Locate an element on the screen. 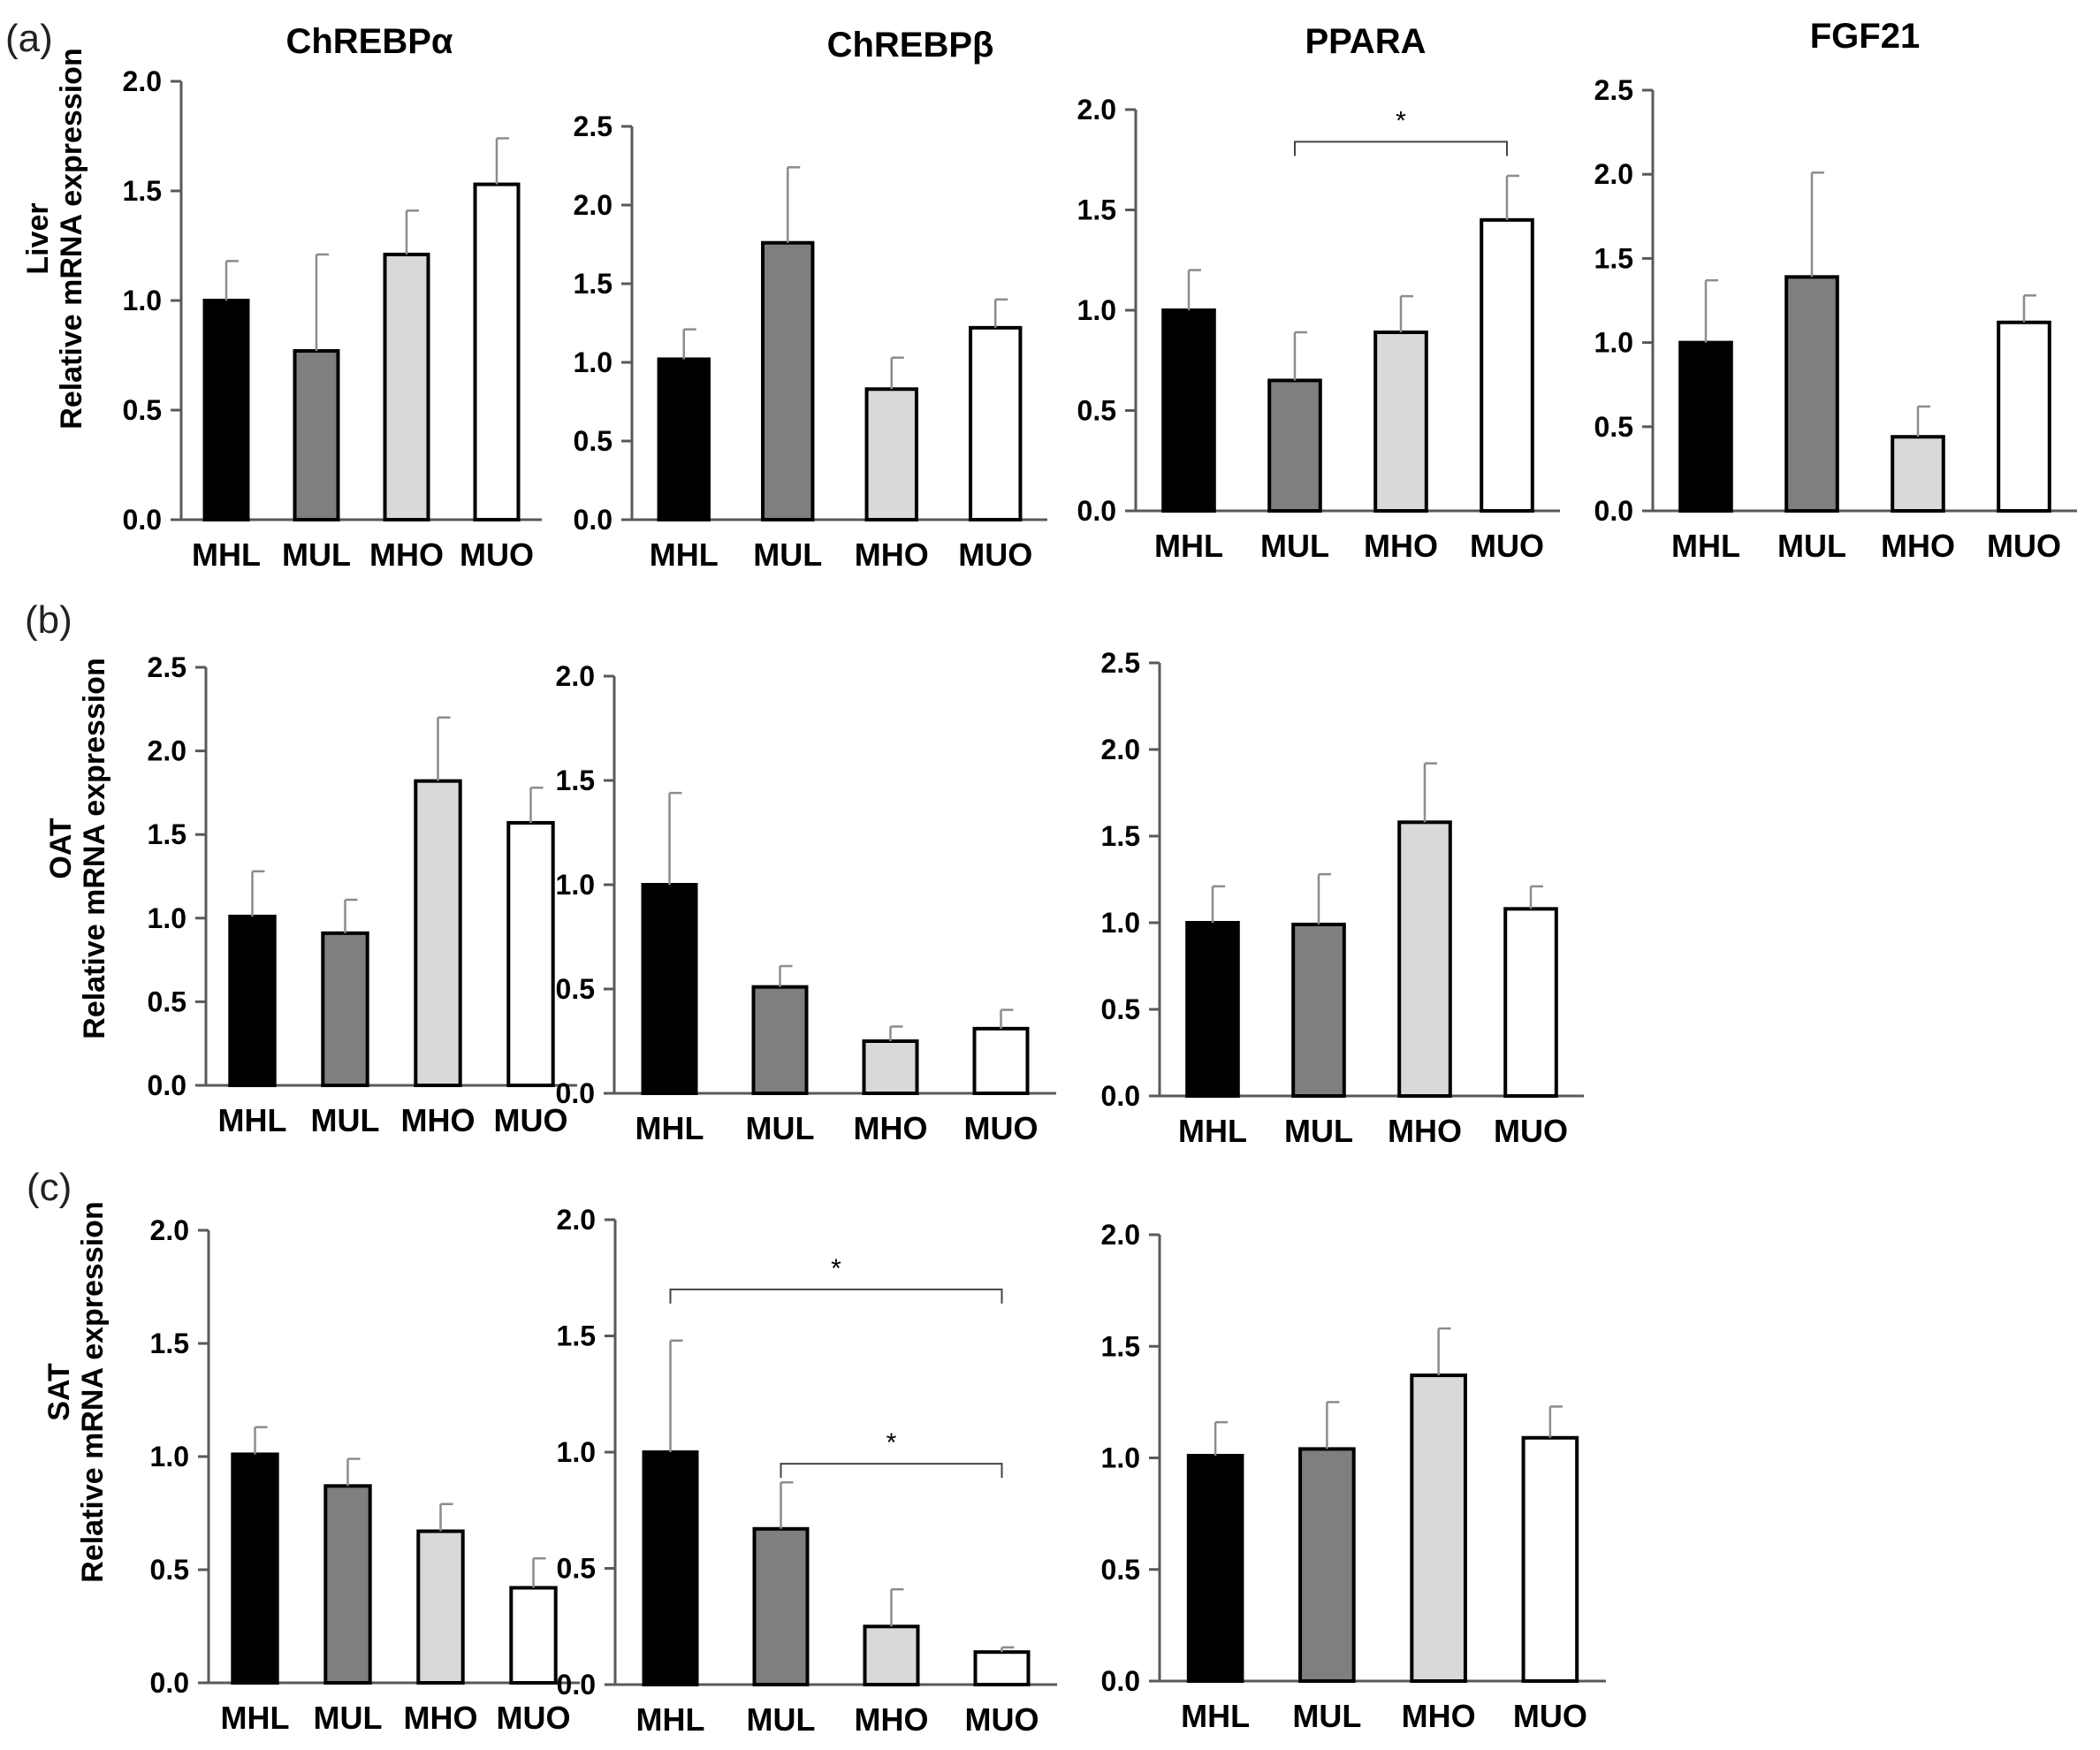 The height and width of the screenshot is (1750, 2100). chart-title: ChREBPα is located at coordinates (369, 42).